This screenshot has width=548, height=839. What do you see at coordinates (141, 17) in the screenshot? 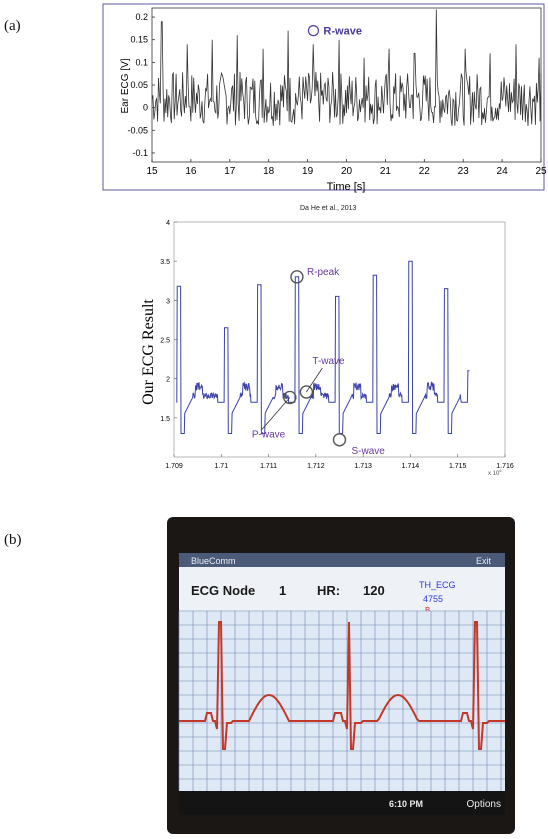
I see `y-tick-label: 0.2` at bounding box center [141, 17].